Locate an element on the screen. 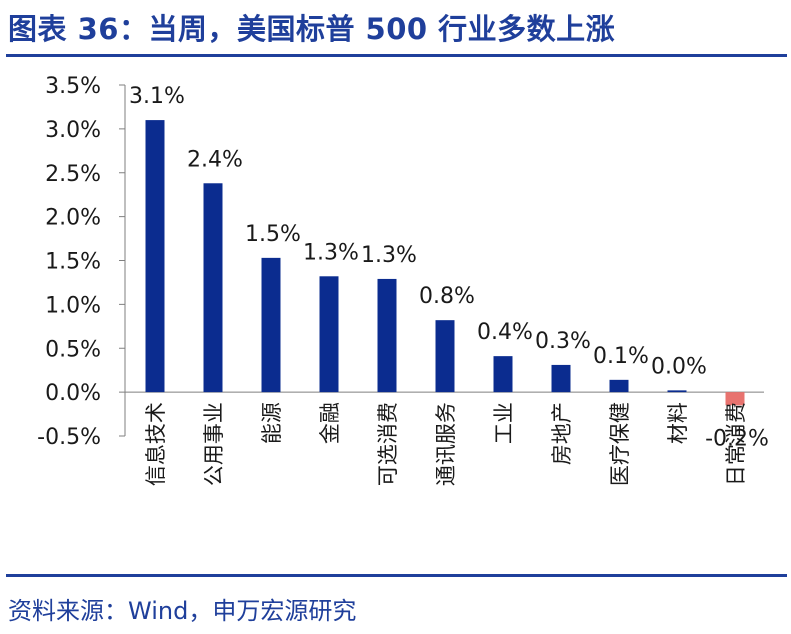  category-label: 能源 is located at coordinates (272, 423).